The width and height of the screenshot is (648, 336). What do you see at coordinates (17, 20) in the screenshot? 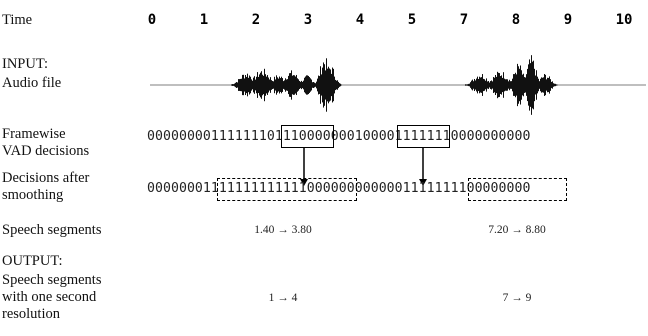
I see `time-label: Time` at bounding box center [17, 20].